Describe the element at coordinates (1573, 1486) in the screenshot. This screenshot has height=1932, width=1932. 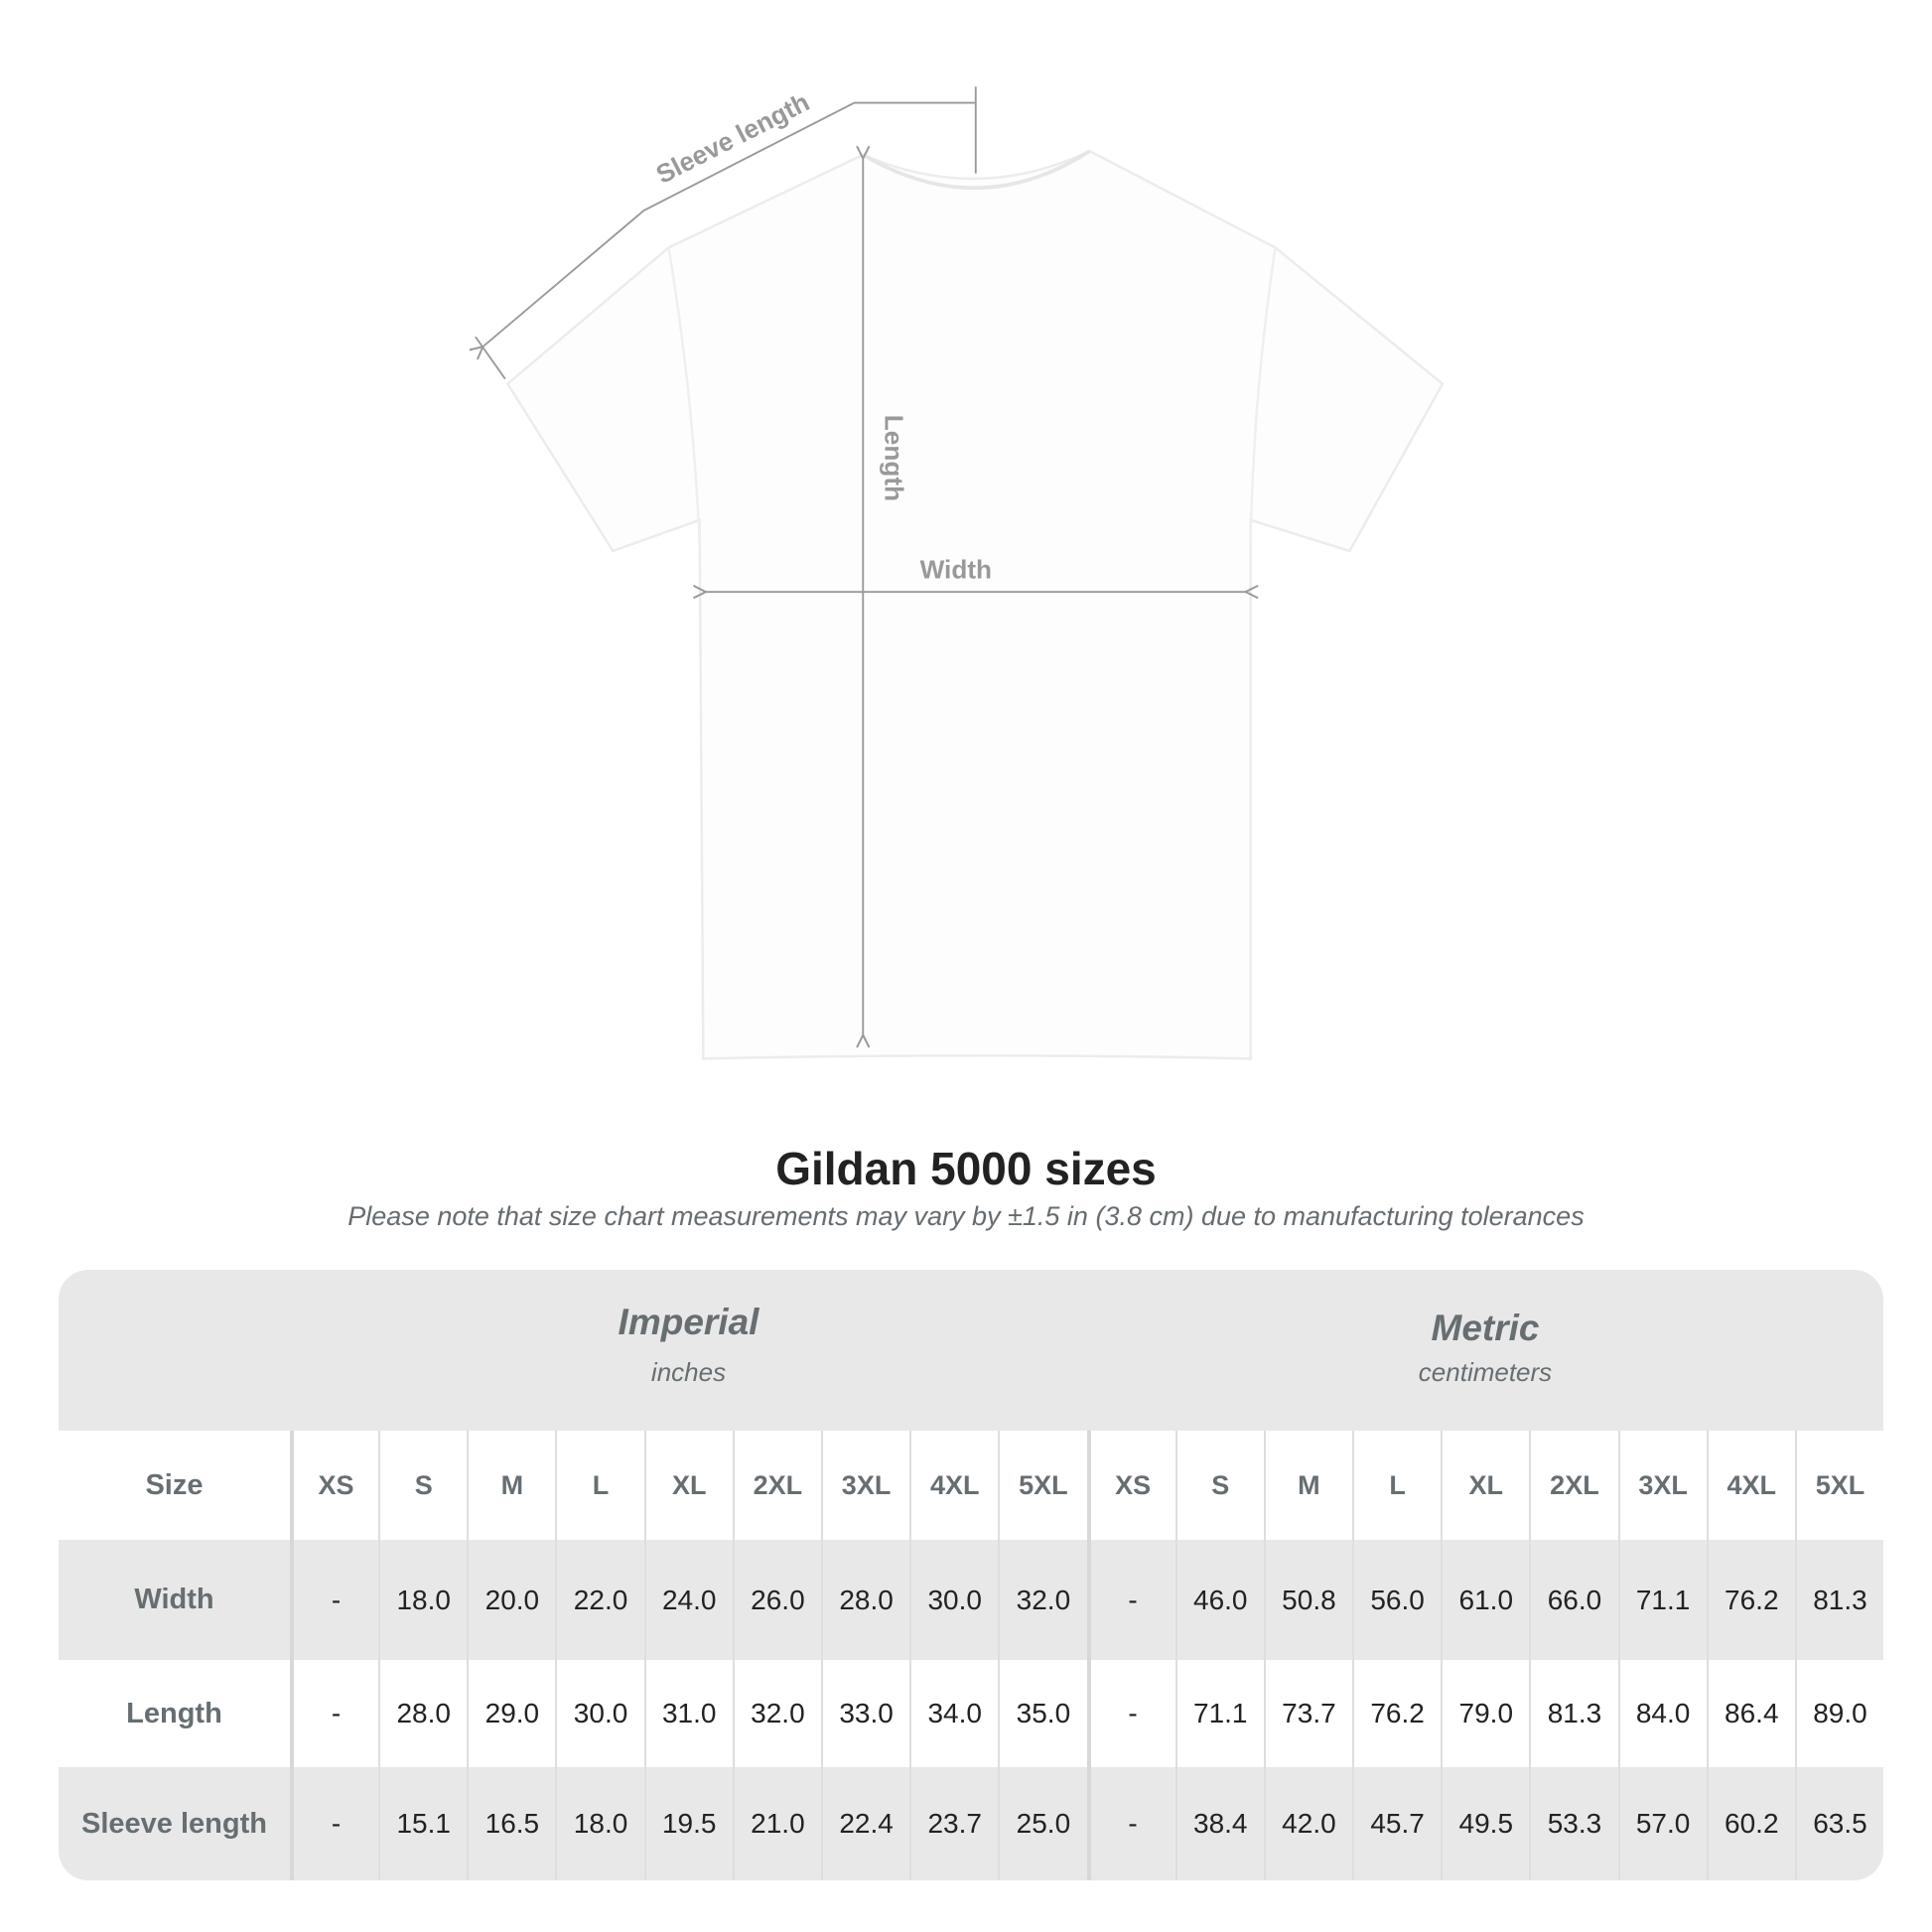
I see `metric-size-header: 2XL` at that location.